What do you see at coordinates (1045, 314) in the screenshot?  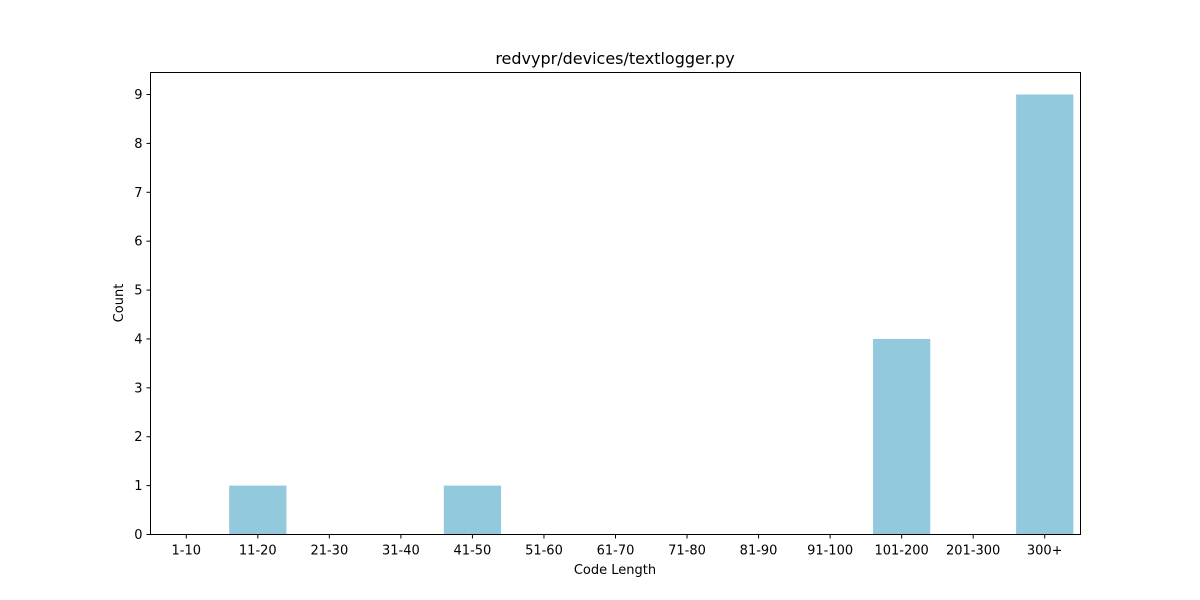 I see `bar-300+` at bounding box center [1045, 314].